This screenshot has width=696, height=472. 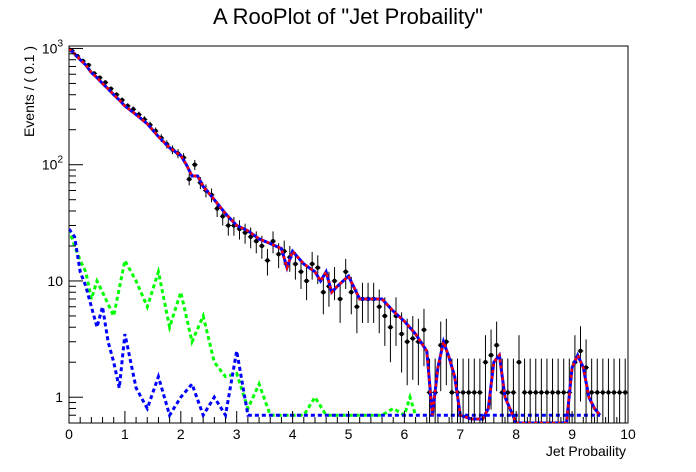 I want to click on x-tick-label: 9, so click(x=572, y=434).